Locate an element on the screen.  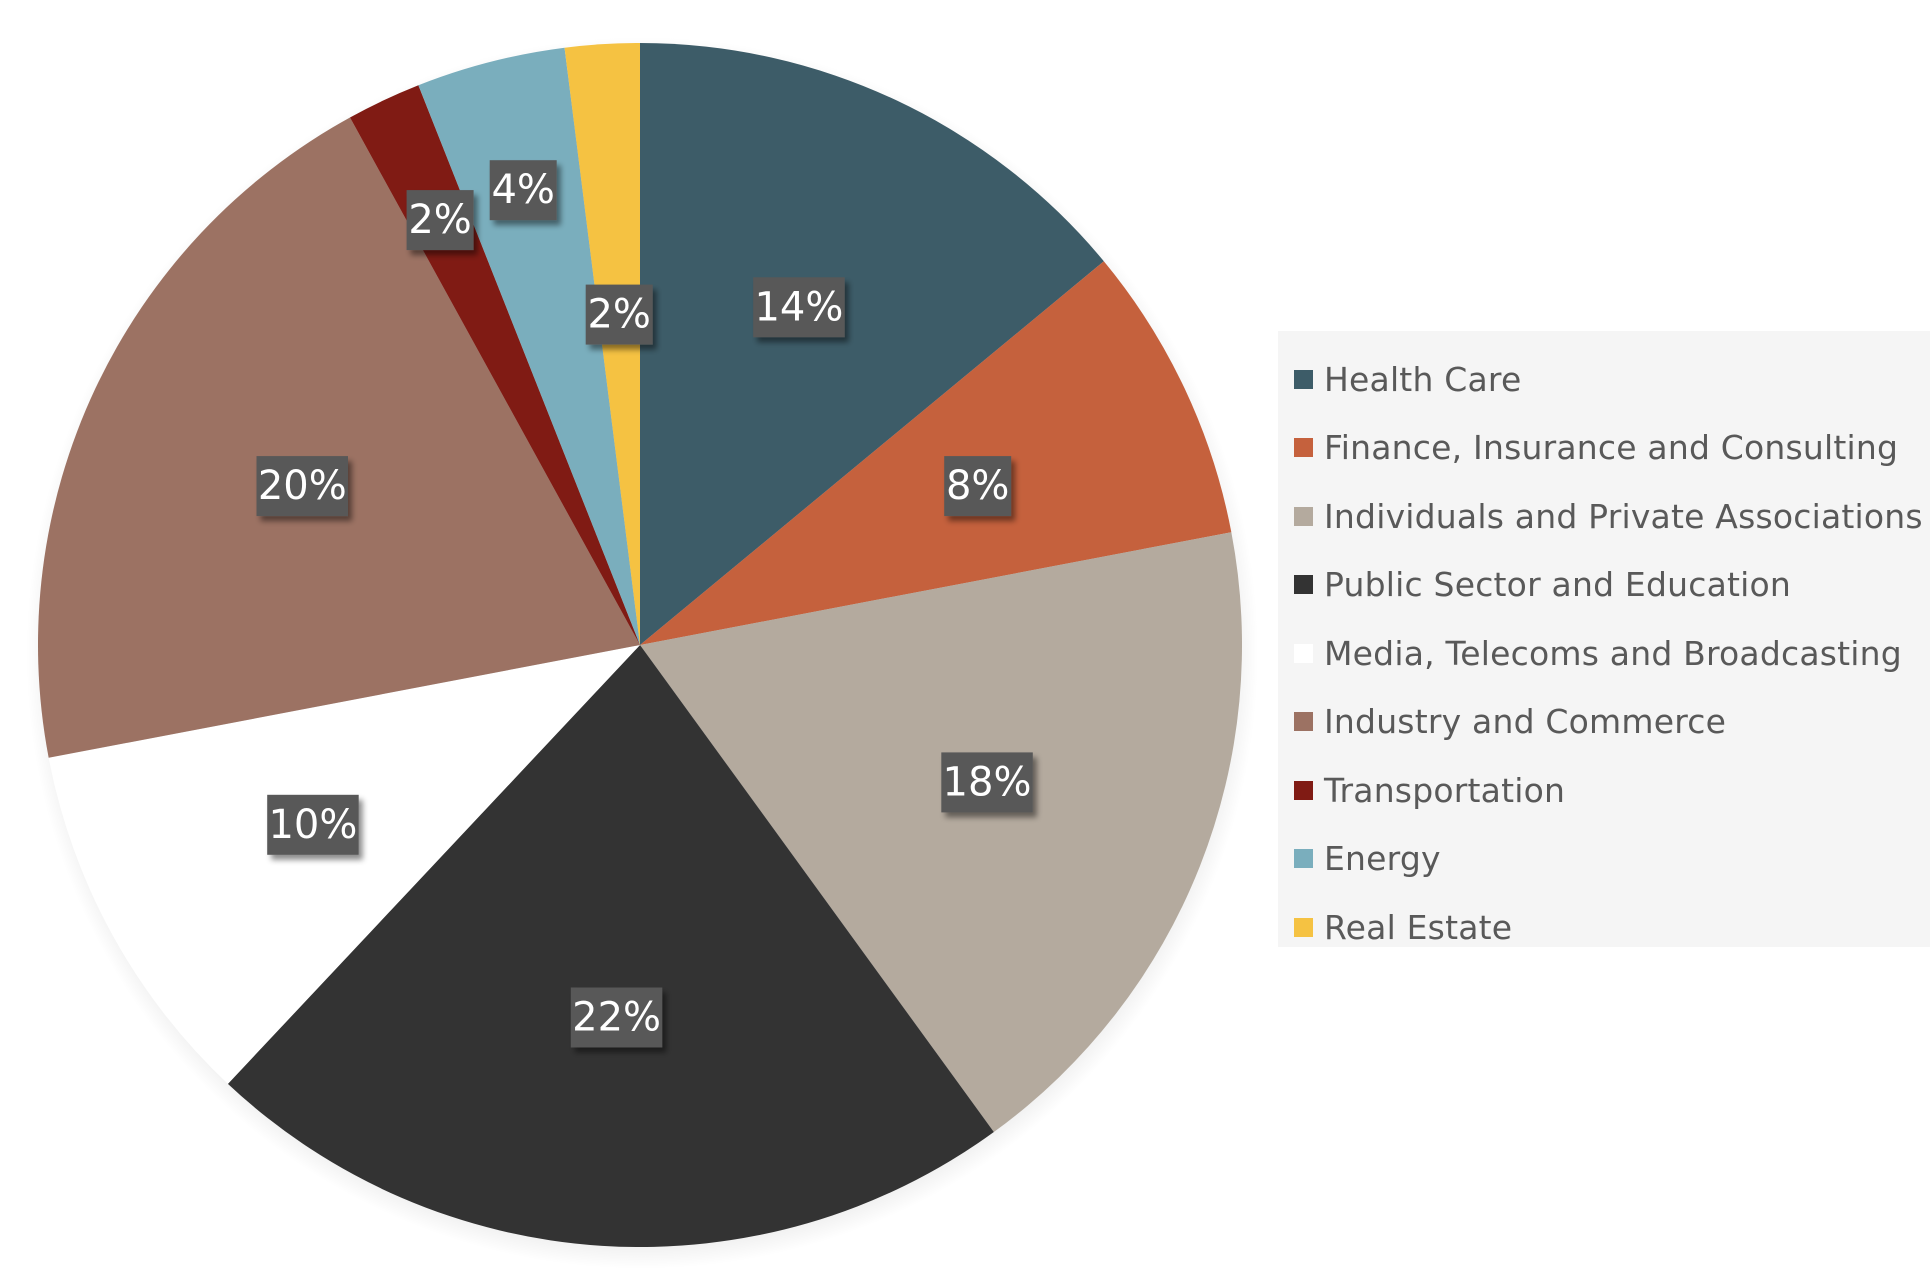
legend-label: Individuals and Private Associations is located at coordinates (1623, 516).